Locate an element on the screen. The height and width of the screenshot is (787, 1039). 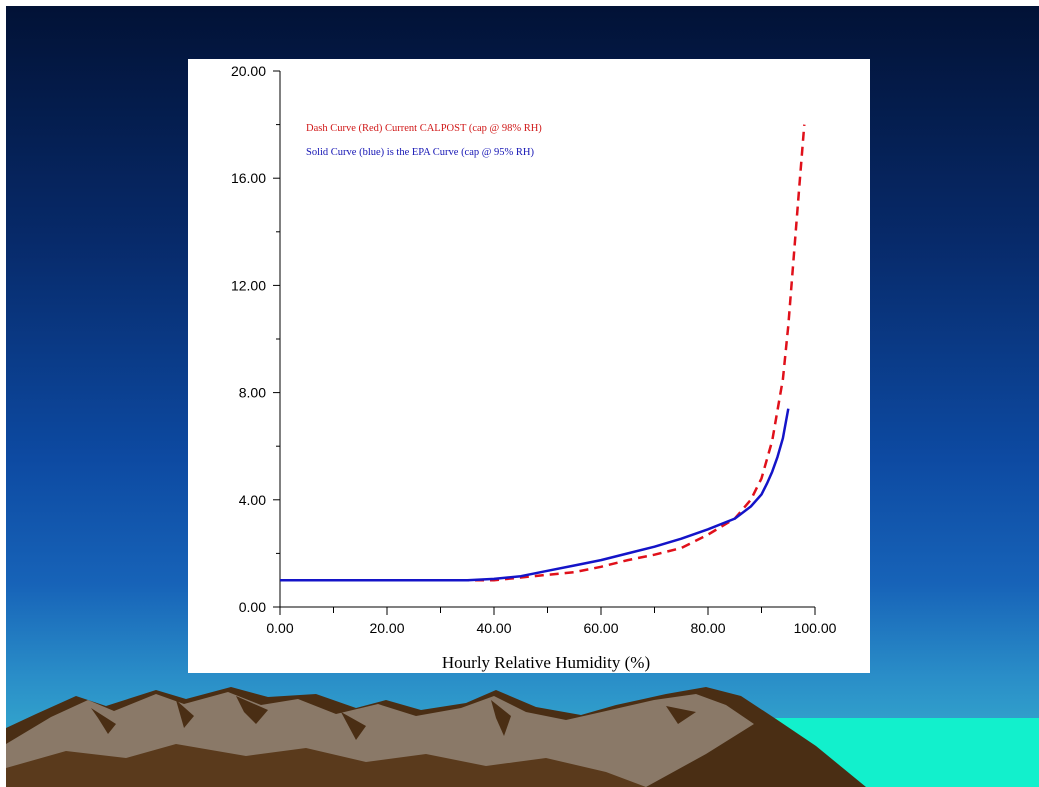
x-tick-label: 40.00 is located at coordinates (493, 628).